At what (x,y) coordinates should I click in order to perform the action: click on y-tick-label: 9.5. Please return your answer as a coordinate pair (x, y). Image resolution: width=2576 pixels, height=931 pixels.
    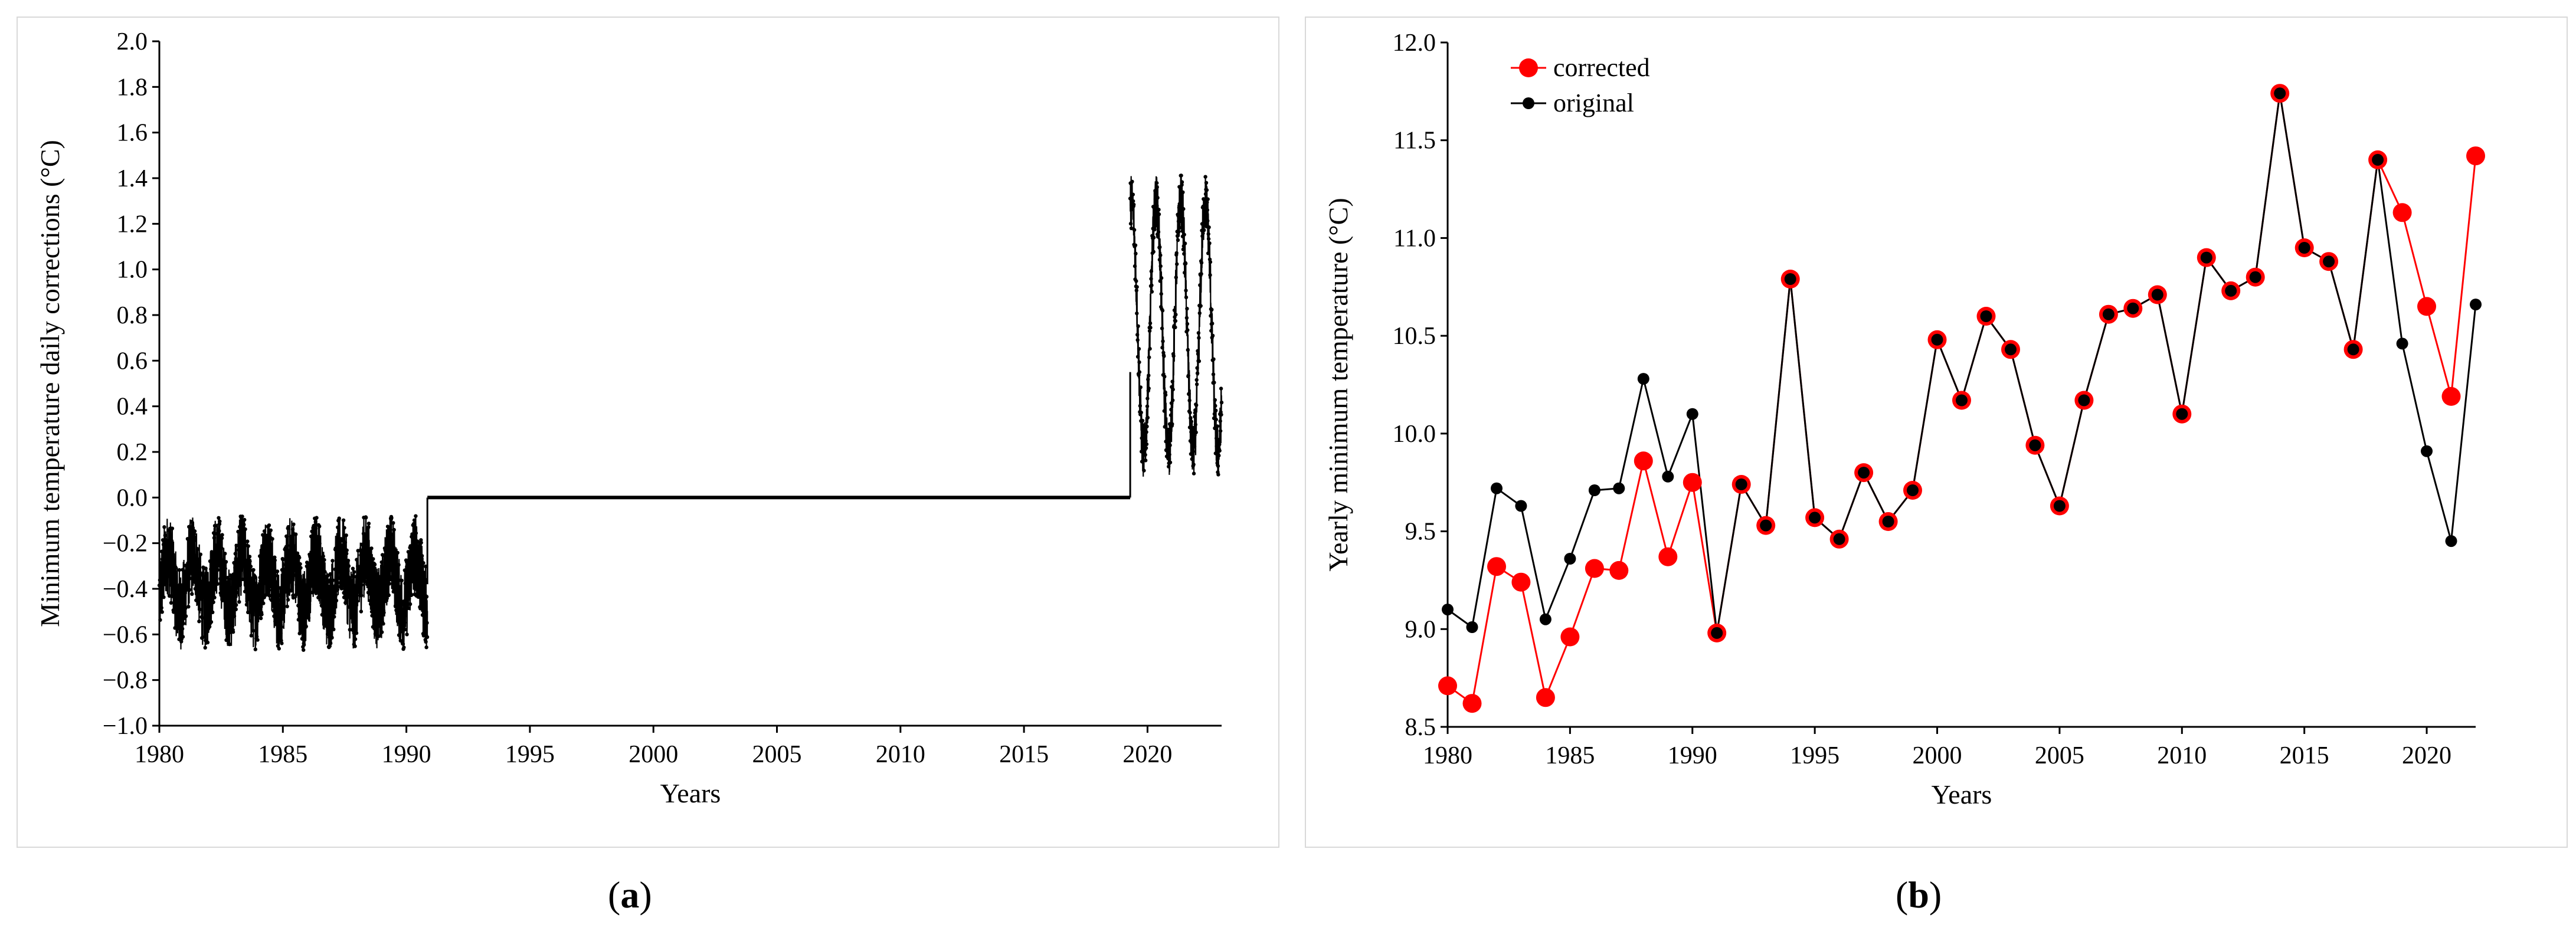
    Looking at the image, I should click on (1420, 532).